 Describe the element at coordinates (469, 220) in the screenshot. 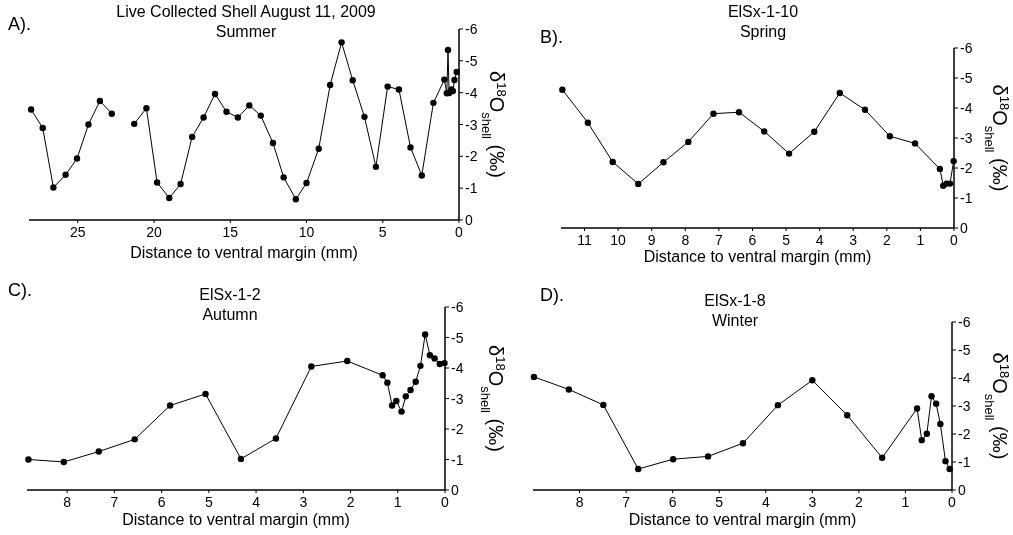

I see `y-tick-label: 0` at that location.